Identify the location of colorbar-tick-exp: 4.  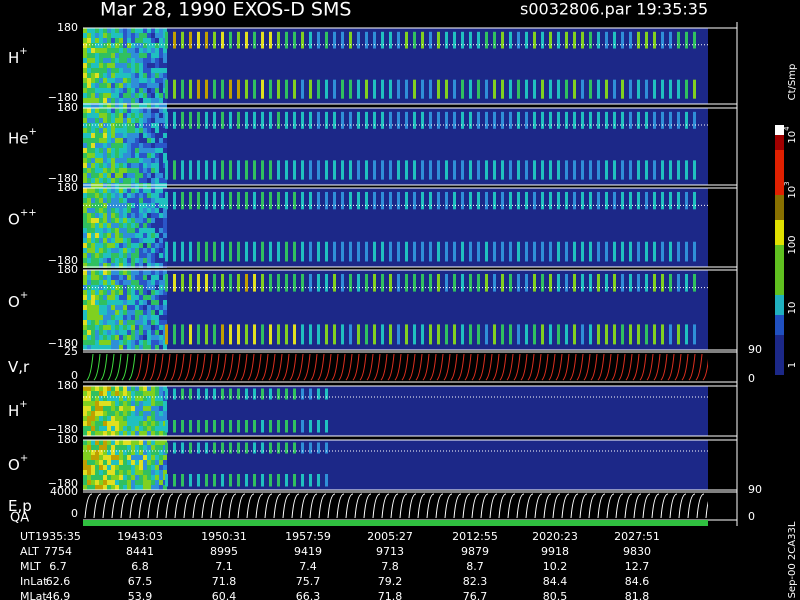
(787, 128).